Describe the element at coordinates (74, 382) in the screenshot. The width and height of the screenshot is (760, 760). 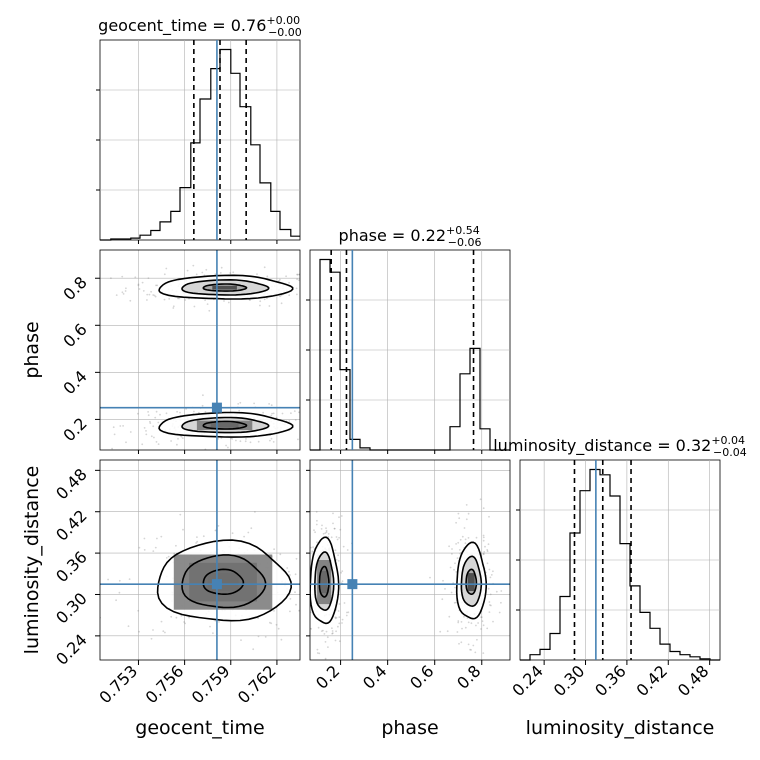
I see `y-tick-label: 0.4` at that location.